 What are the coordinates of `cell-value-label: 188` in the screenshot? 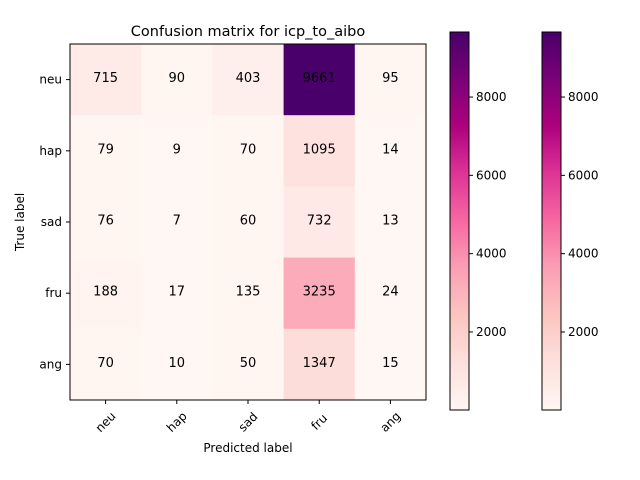 It's located at (105, 292).